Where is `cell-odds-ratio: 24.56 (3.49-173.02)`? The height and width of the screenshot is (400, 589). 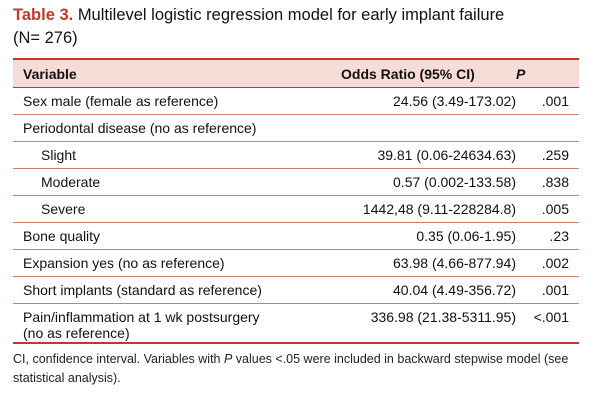 cell-odds-ratio: 24.56 (3.49-173.02) is located at coordinates (428, 101).